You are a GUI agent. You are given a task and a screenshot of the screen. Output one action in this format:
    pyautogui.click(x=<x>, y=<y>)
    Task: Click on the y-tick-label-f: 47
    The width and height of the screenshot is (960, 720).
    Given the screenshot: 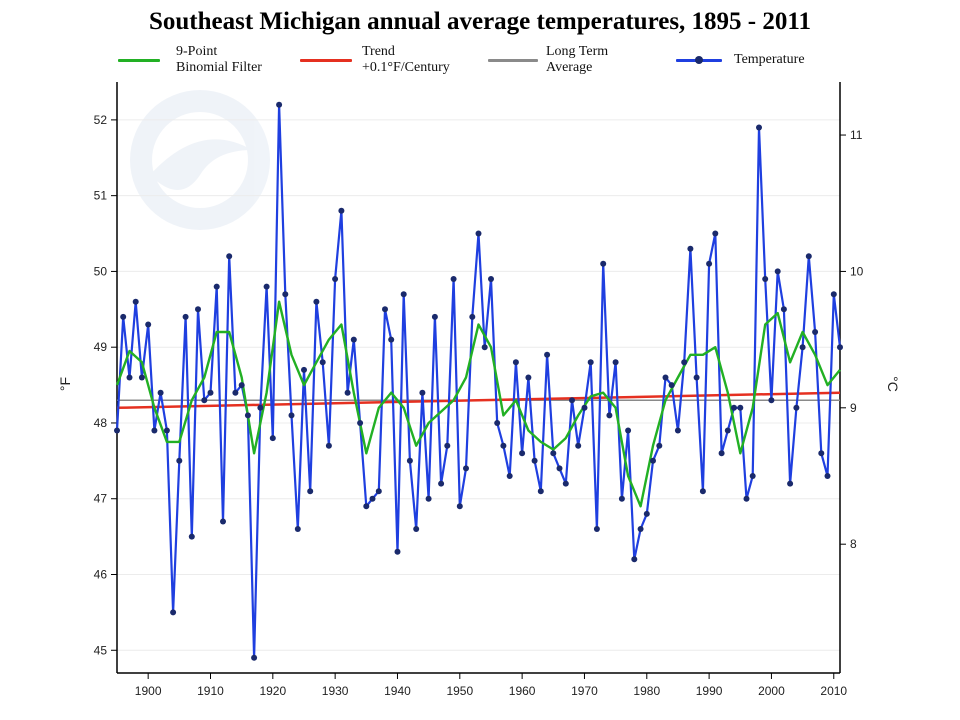 What is the action you would take?
    pyautogui.click(x=101, y=499)
    